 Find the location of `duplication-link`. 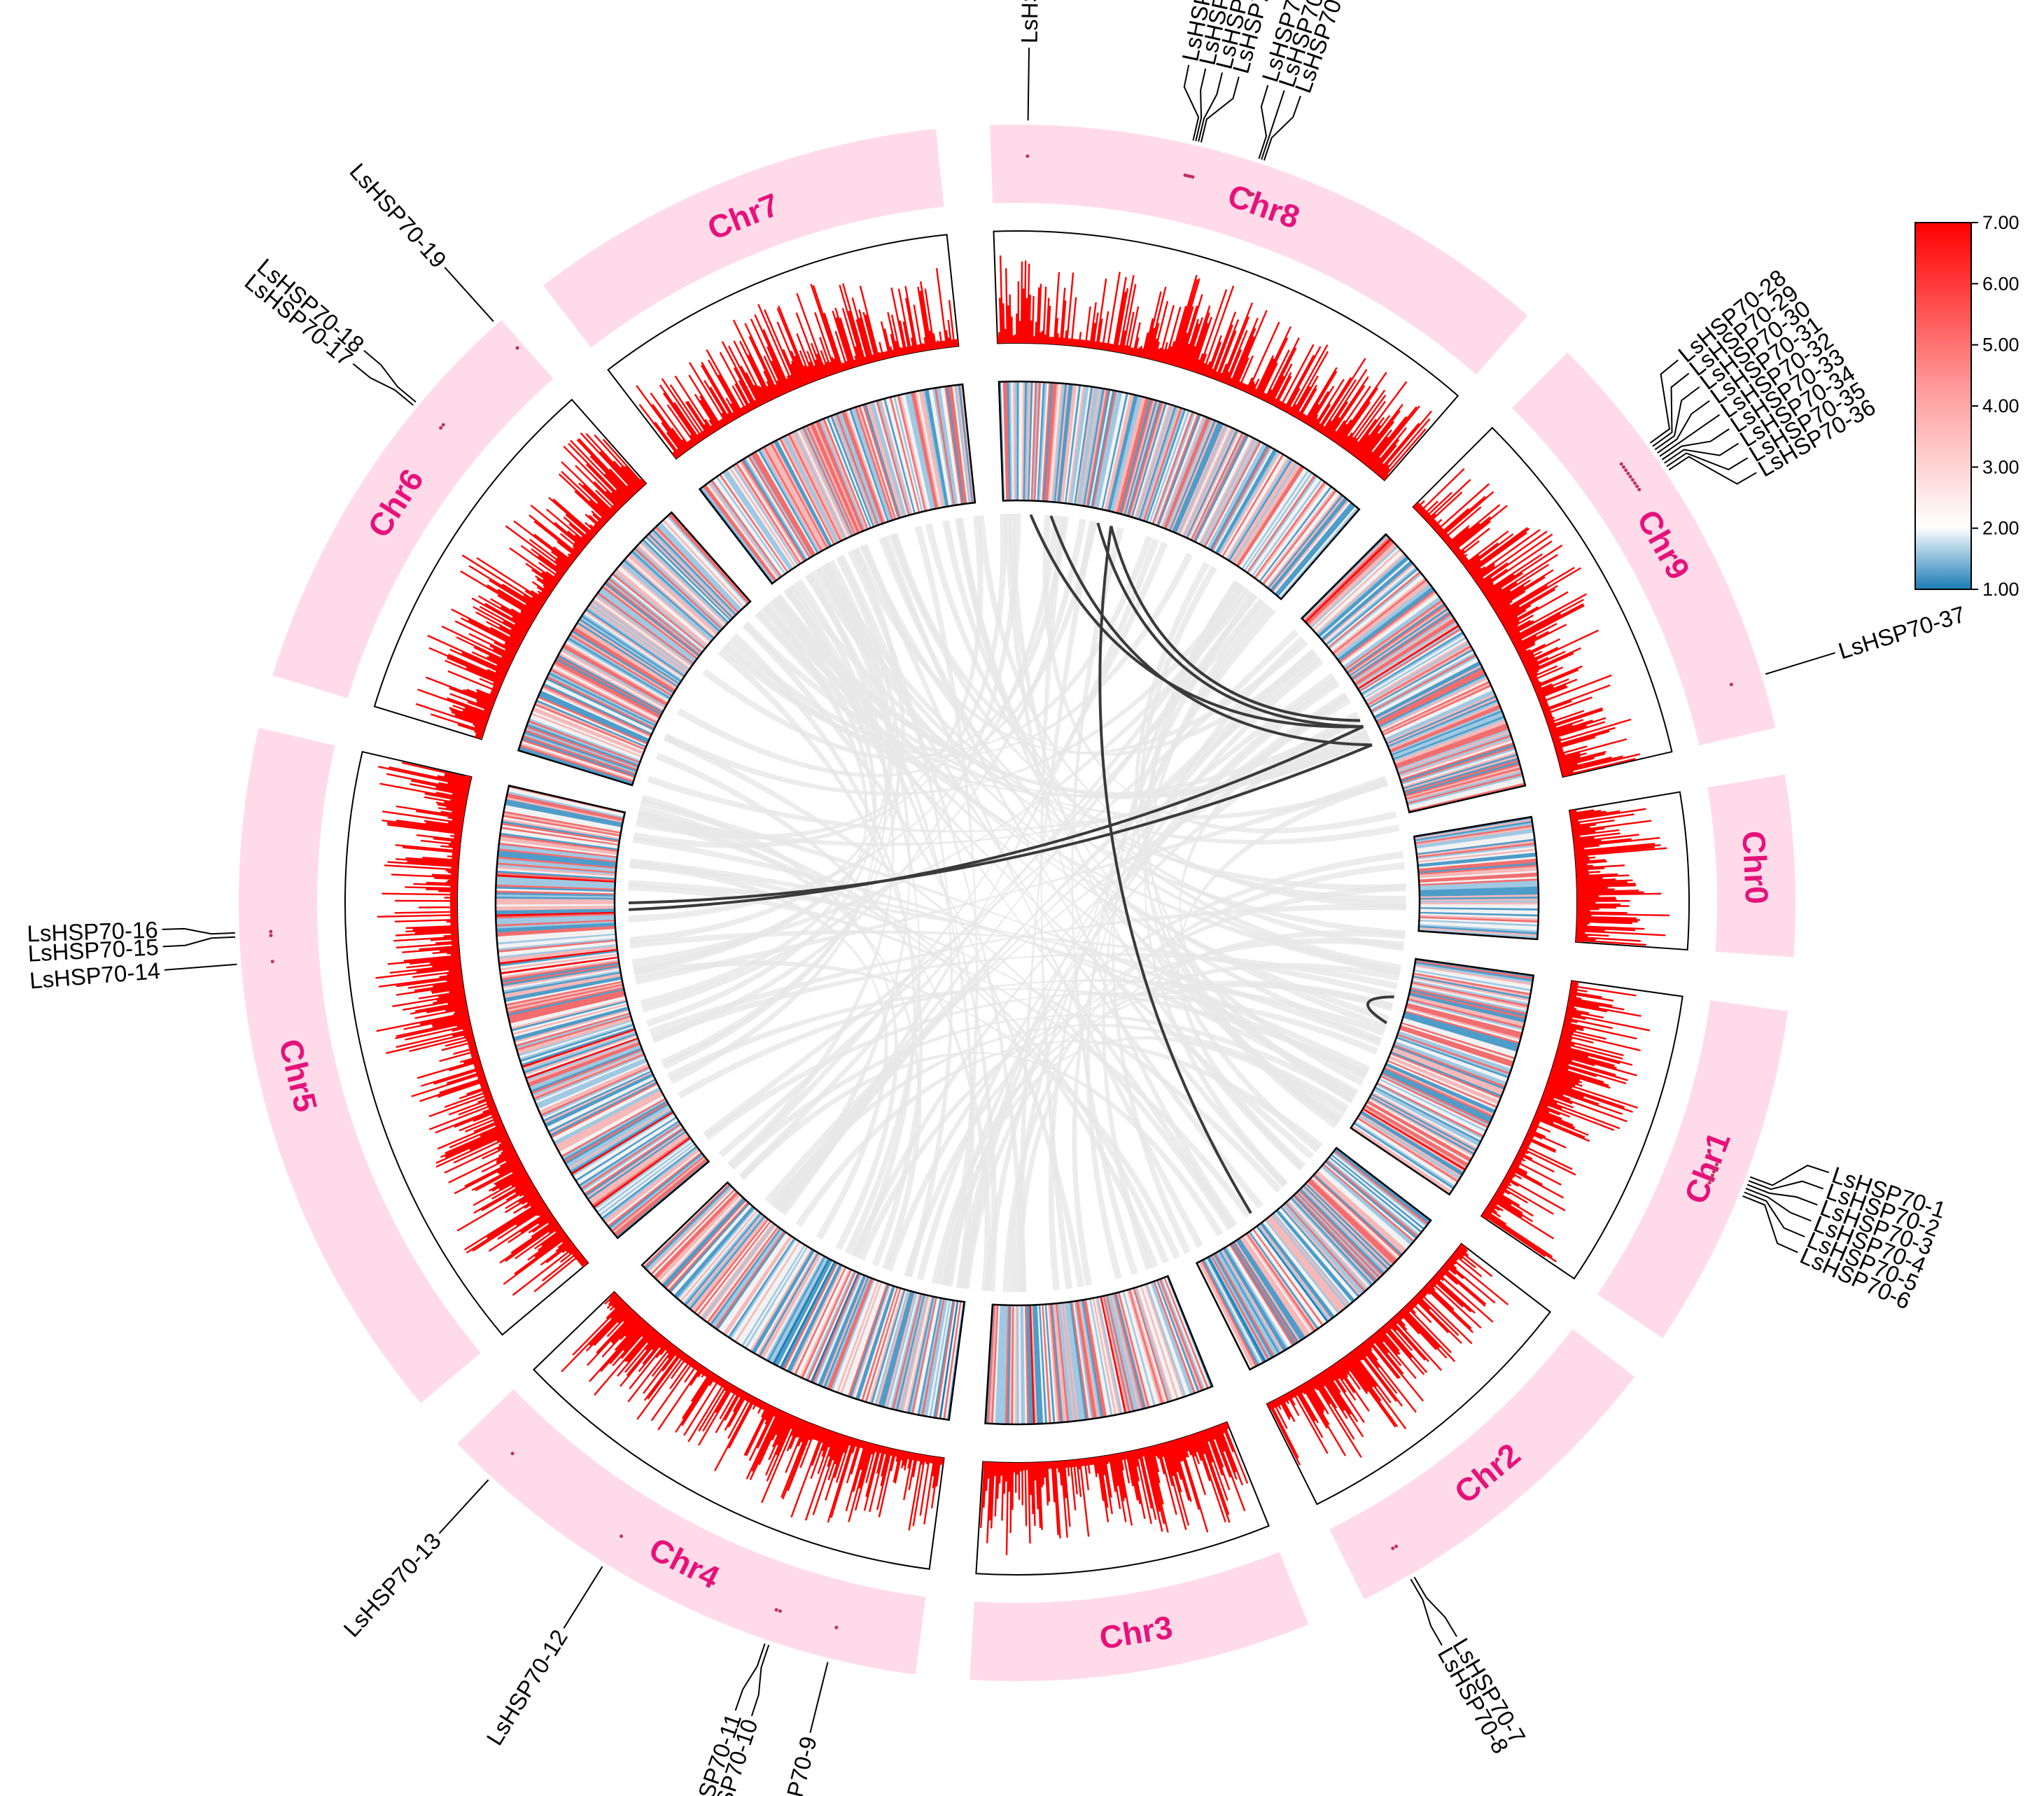

duplication-link is located at coordinates (1235, 623).